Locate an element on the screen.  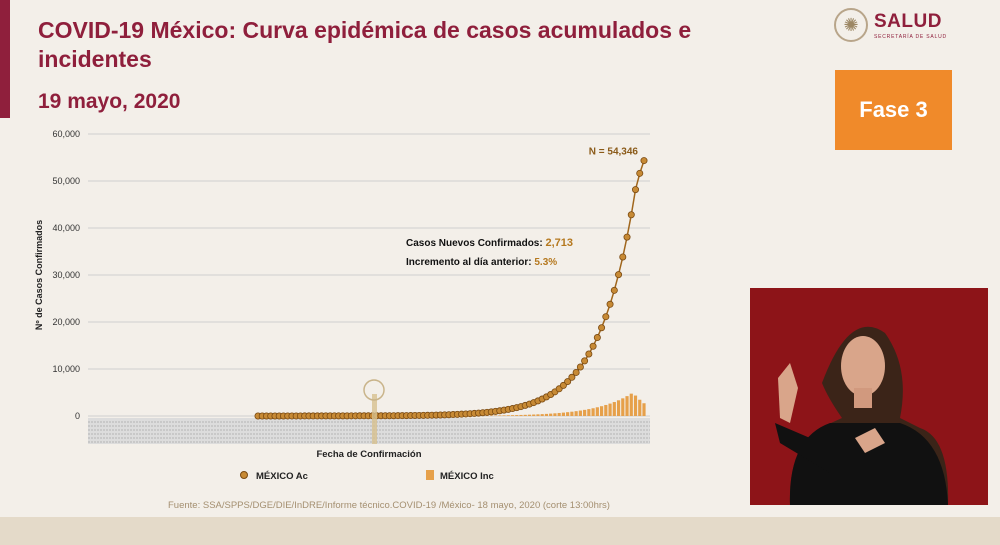
legend-accumulated-label: MÉXICO Ac is located at coordinates (282, 476).